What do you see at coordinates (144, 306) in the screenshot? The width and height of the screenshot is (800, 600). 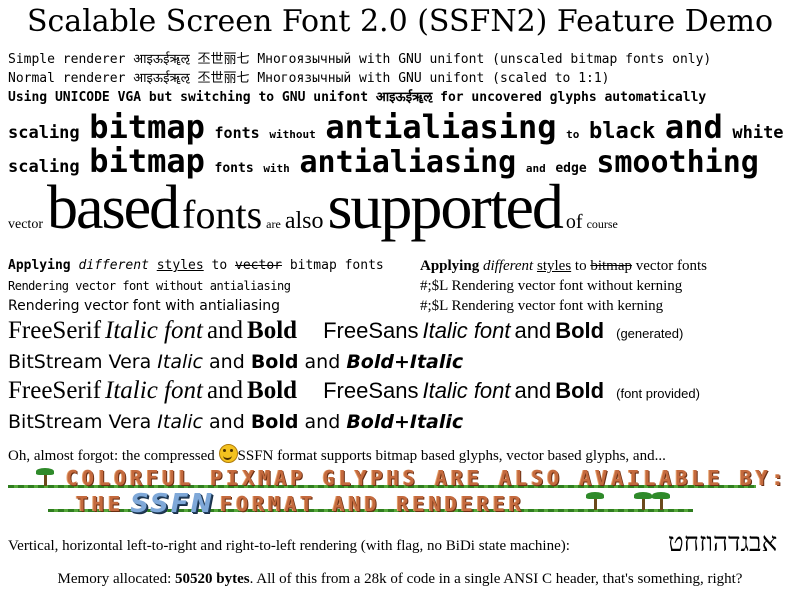 I see `antialias-line: Rendering vector font with antialiasing` at bounding box center [144, 306].